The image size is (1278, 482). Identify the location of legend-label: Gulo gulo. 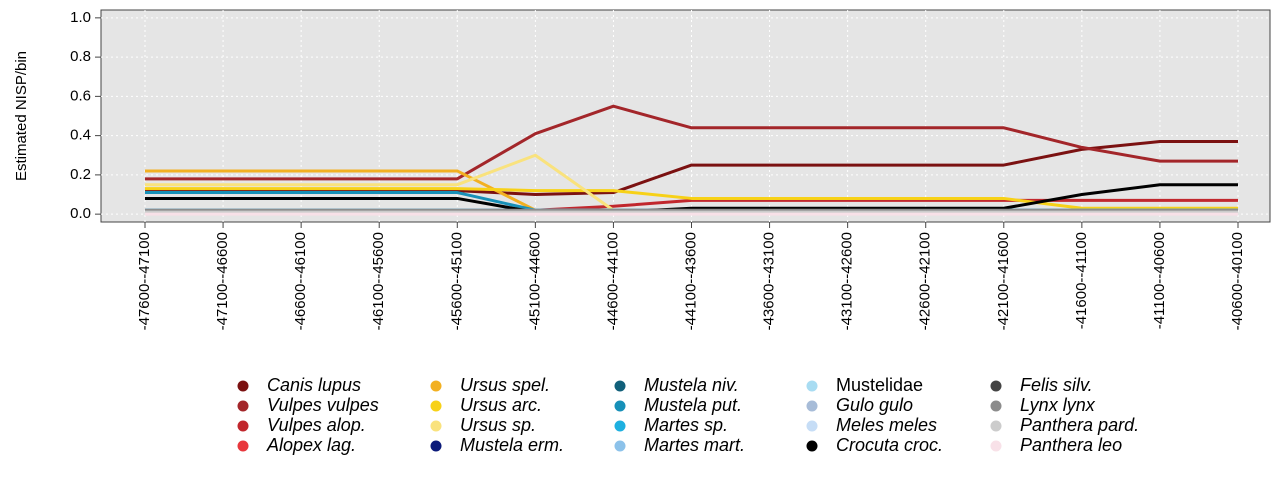
(874, 405).